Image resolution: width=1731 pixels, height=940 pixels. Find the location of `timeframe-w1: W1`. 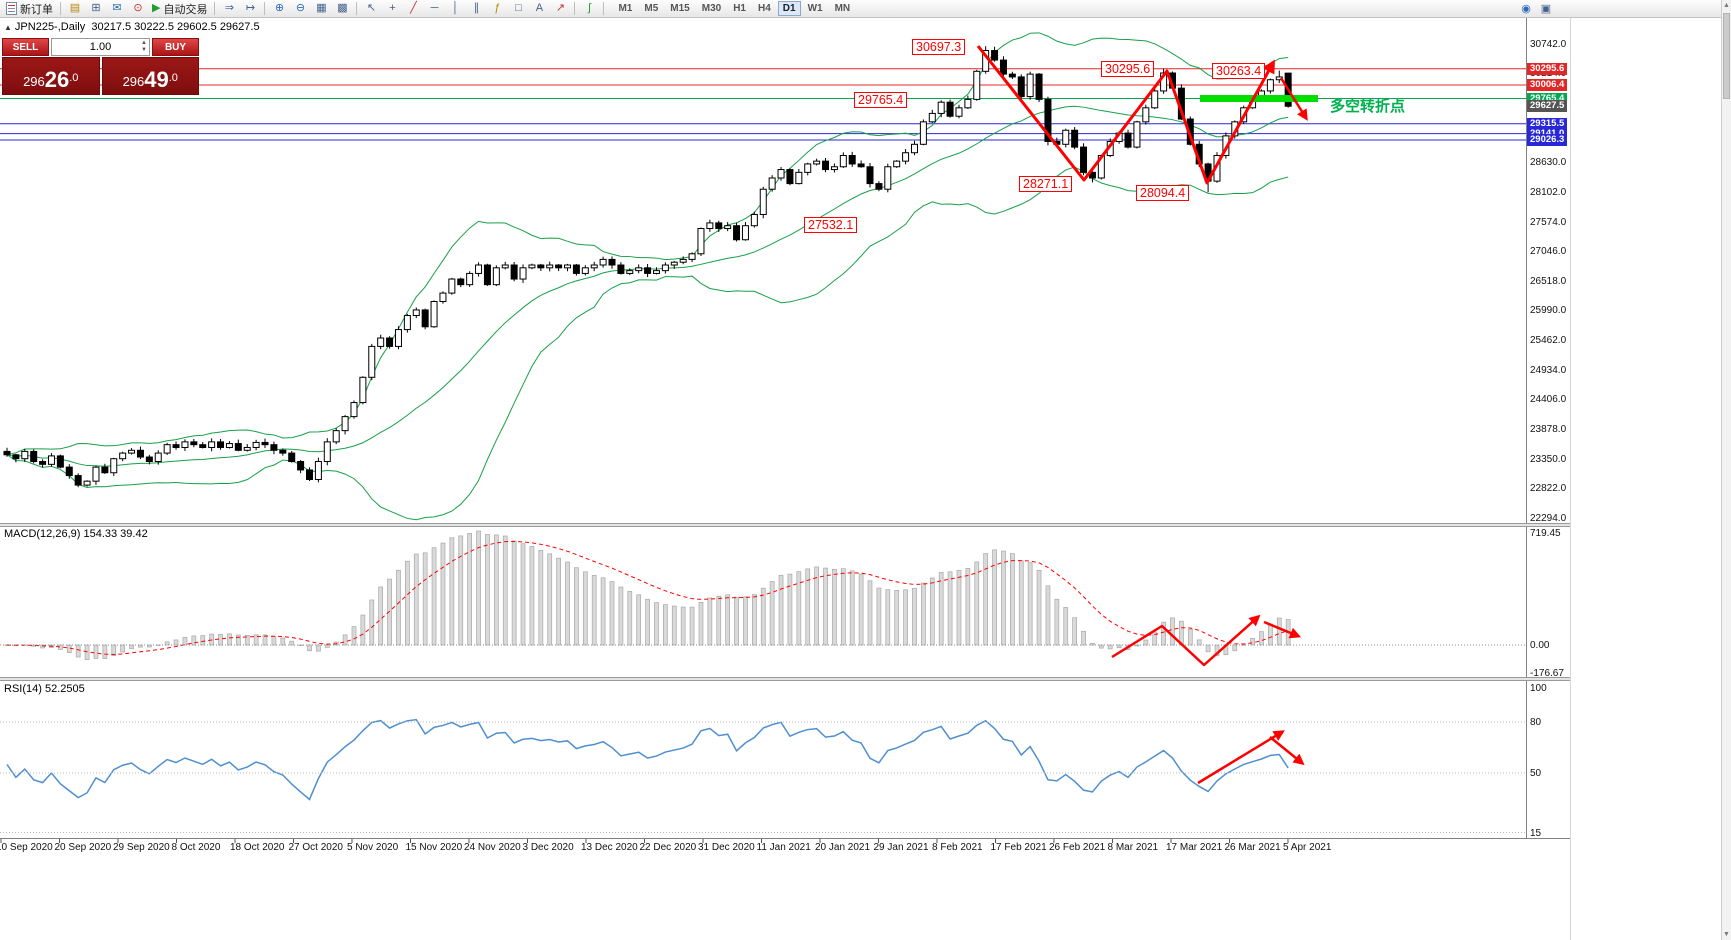

timeframe-w1: W1 is located at coordinates (815, 8).